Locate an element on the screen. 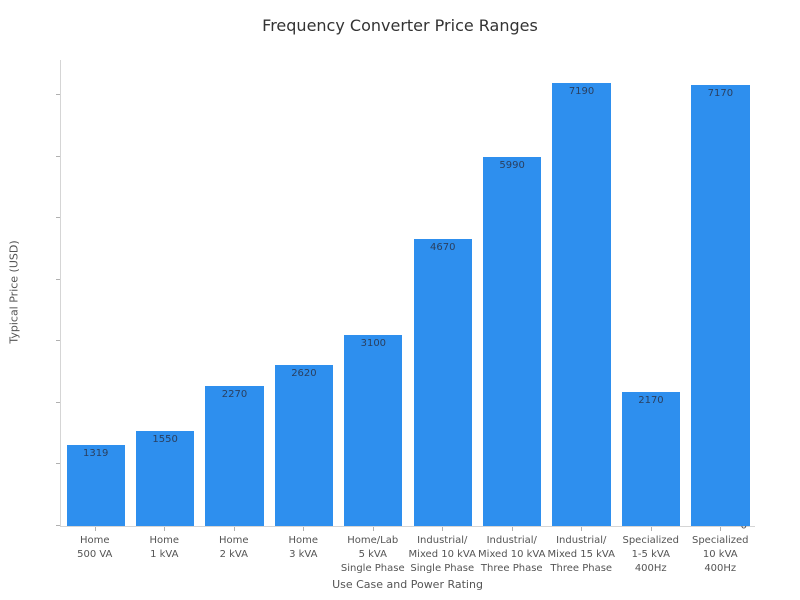 The height and width of the screenshot is (600, 800). x-tick-label: Specialized 1-5 kVA 400Hz is located at coordinates (651, 551).